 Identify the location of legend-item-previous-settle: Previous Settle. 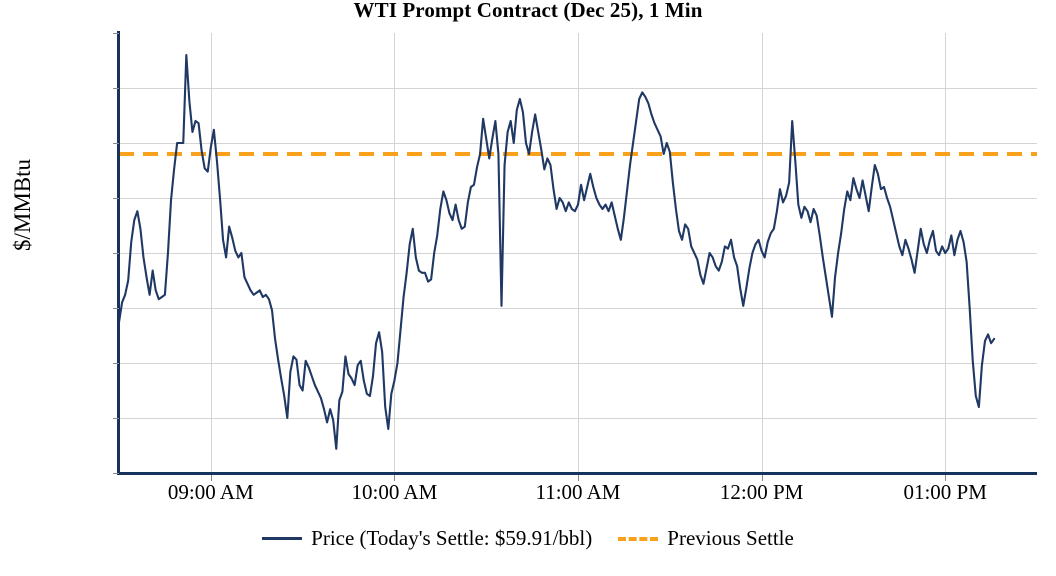
(706, 538).